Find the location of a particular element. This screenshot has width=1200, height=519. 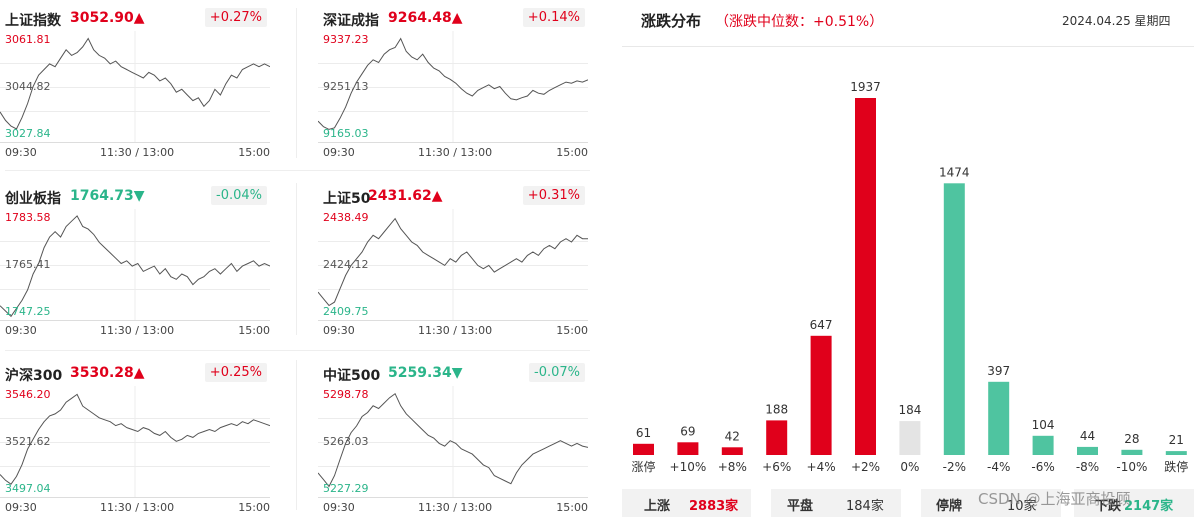

index-header: 上证指数 3052.90▲ +0.27% is located at coordinates (135, 17).